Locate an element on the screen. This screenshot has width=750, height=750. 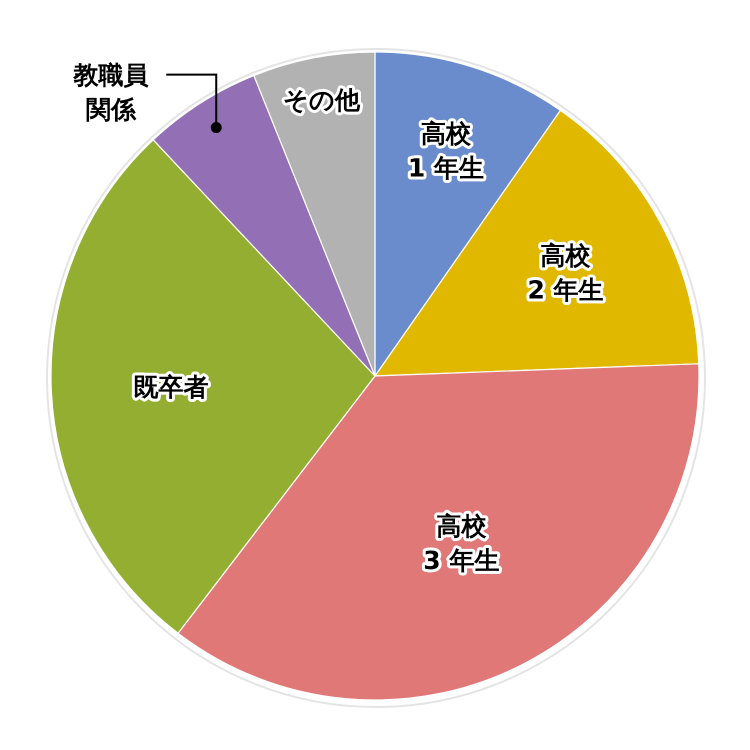
slice-label: 教職員関係 is located at coordinates (110, 92).